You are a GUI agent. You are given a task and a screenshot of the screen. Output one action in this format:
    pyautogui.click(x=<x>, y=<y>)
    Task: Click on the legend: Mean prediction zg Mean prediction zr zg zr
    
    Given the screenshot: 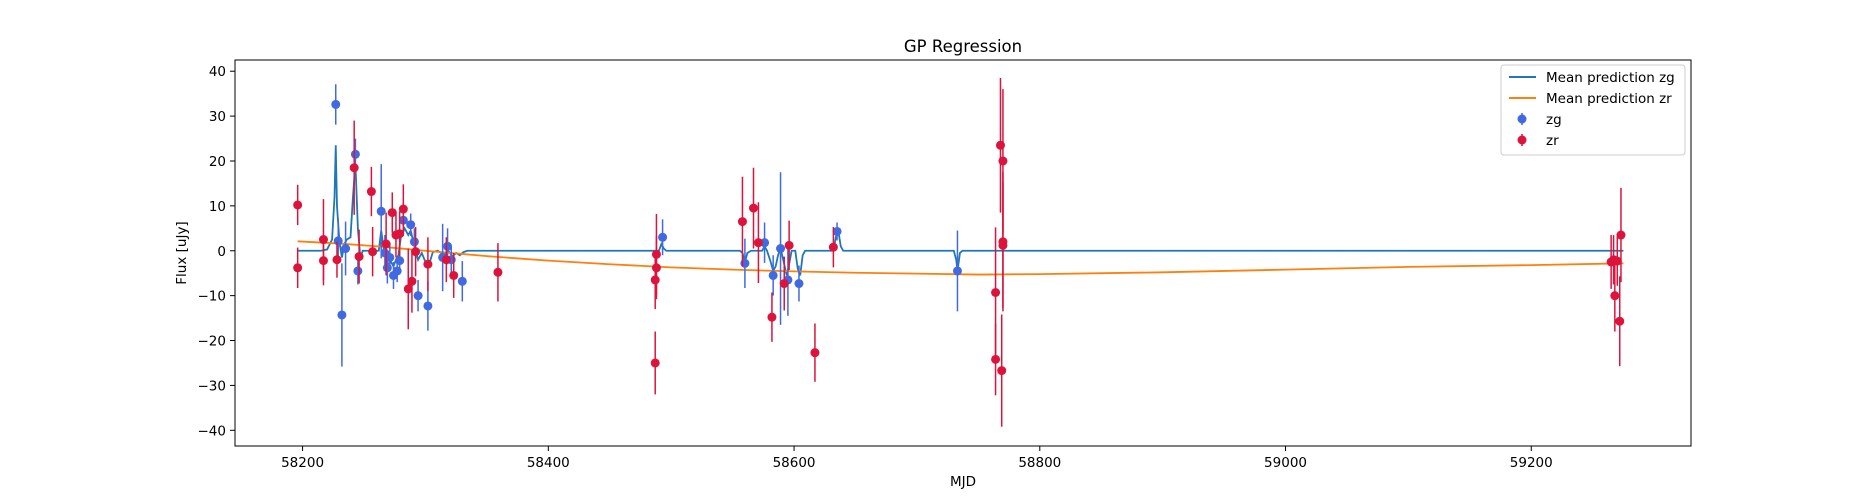 What is the action you would take?
    pyautogui.click(x=1593, y=110)
    